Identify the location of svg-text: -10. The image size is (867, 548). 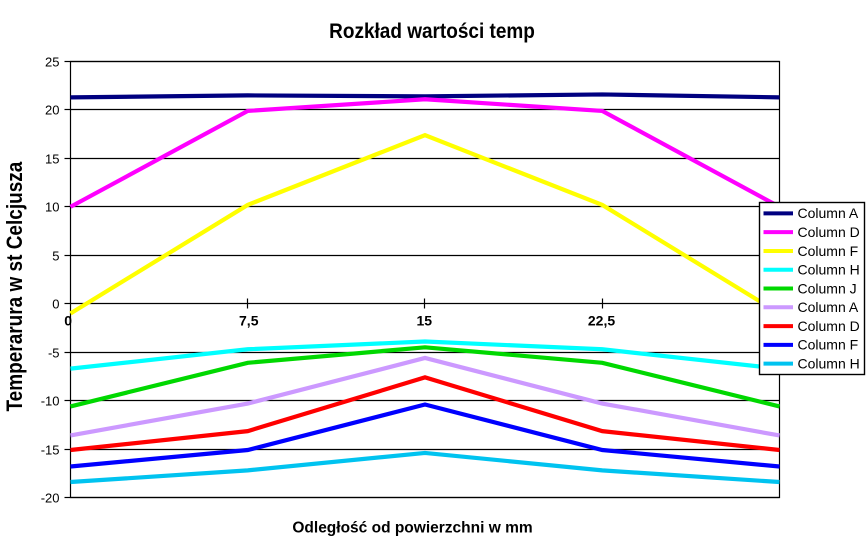
(50, 400).